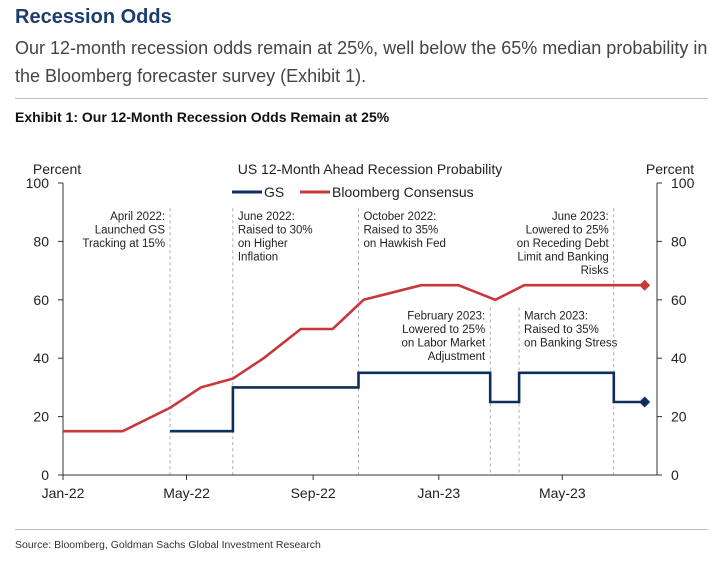  I want to click on left-y-tick-label: 0, so click(45, 475).